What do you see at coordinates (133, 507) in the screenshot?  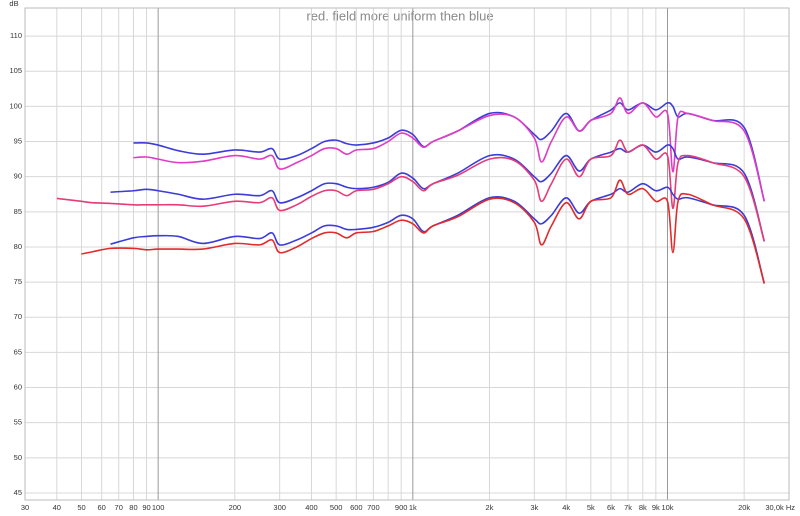 I see `x-tick-label: 80` at bounding box center [133, 507].